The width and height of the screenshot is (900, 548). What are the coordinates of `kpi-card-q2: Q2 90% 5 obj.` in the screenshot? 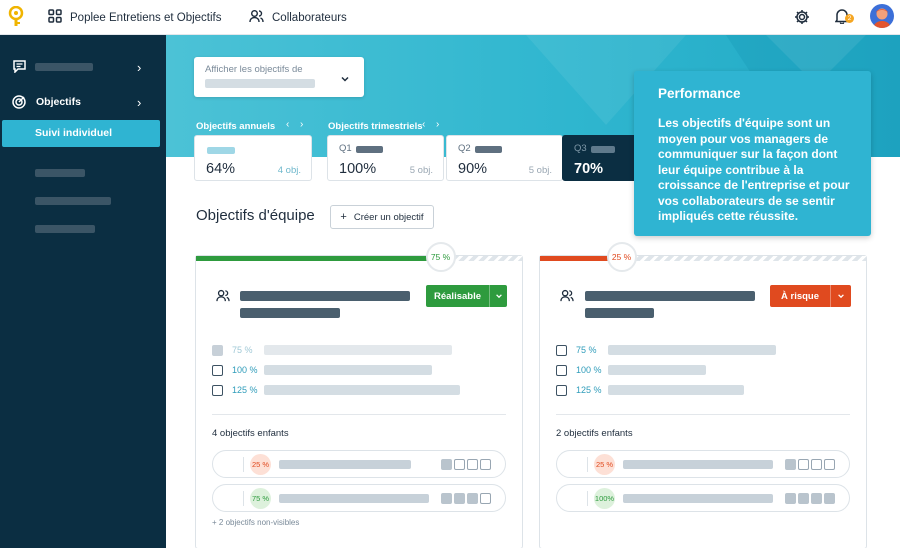 It's located at (504, 158).